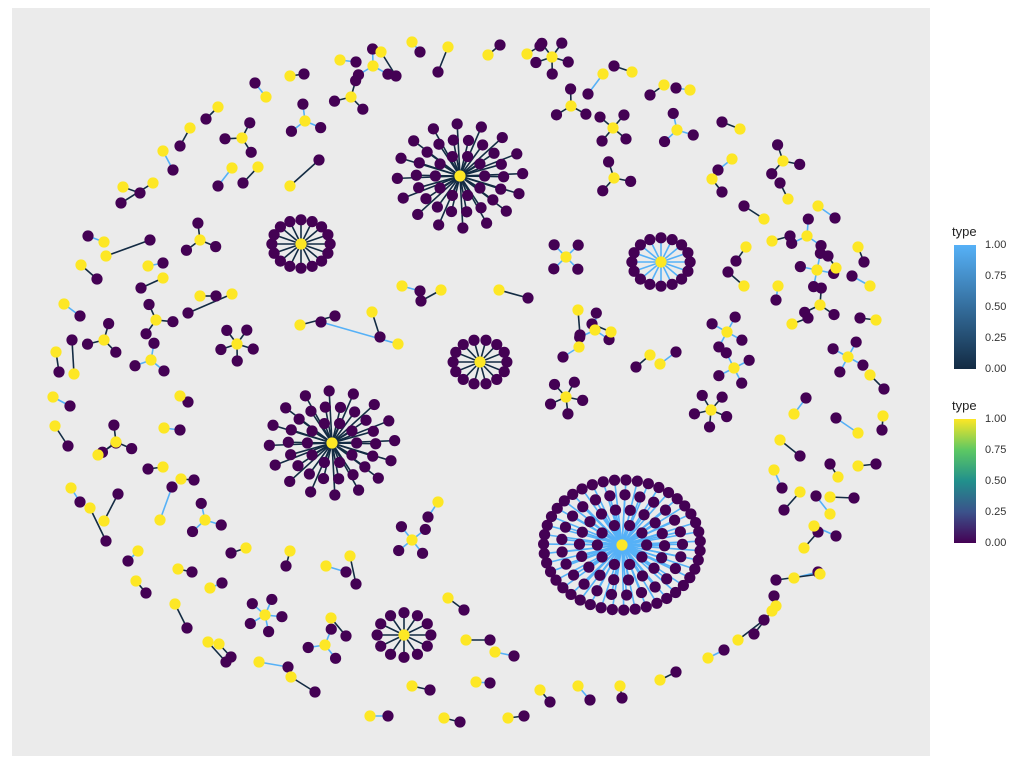 The width and height of the screenshot is (1024, 768). I want to click on legend-tick: 0.00, so click(996, 369).